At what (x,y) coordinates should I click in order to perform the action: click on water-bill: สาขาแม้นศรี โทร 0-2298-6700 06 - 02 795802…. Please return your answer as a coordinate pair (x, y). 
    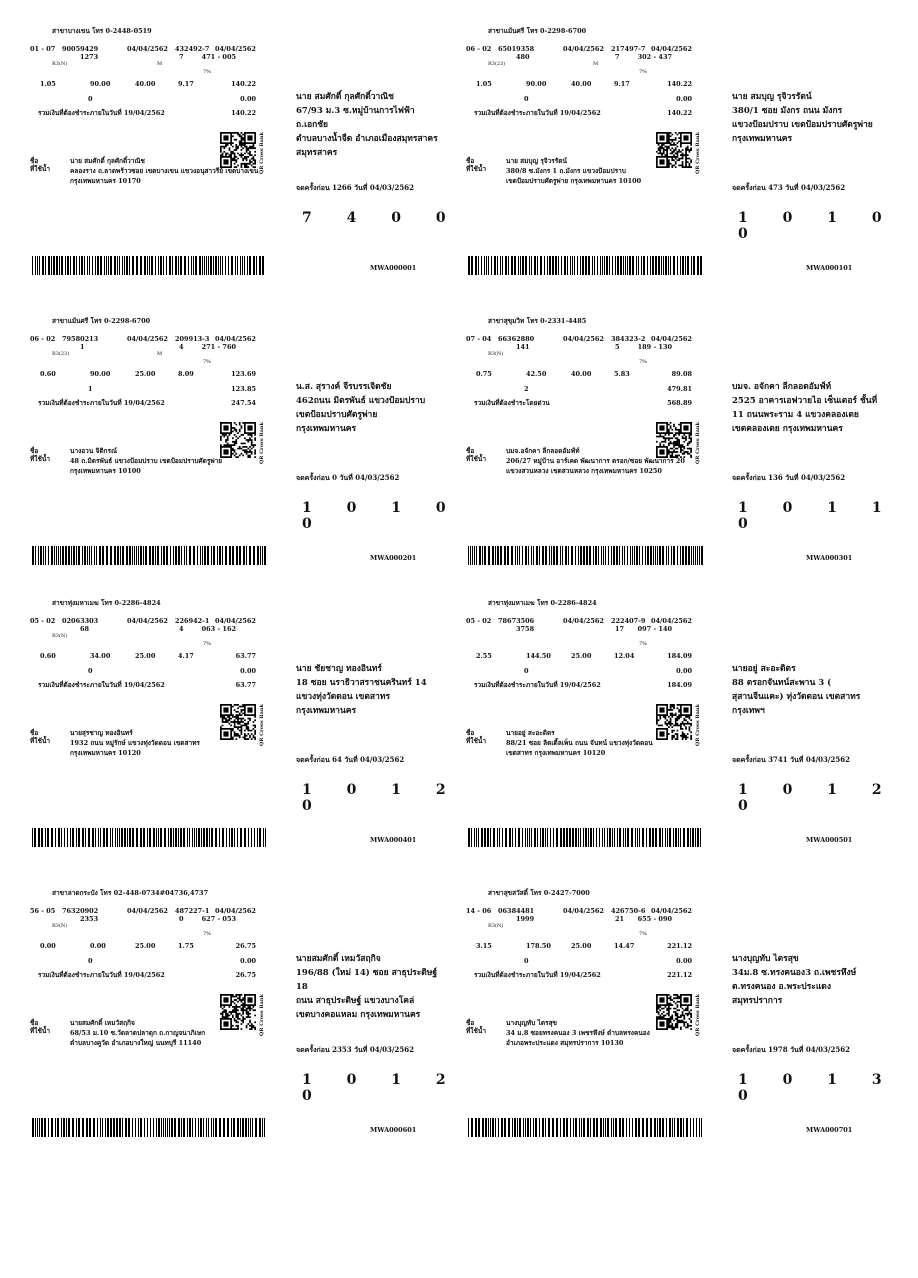
    Looking at the image, I should click on (250, 458).